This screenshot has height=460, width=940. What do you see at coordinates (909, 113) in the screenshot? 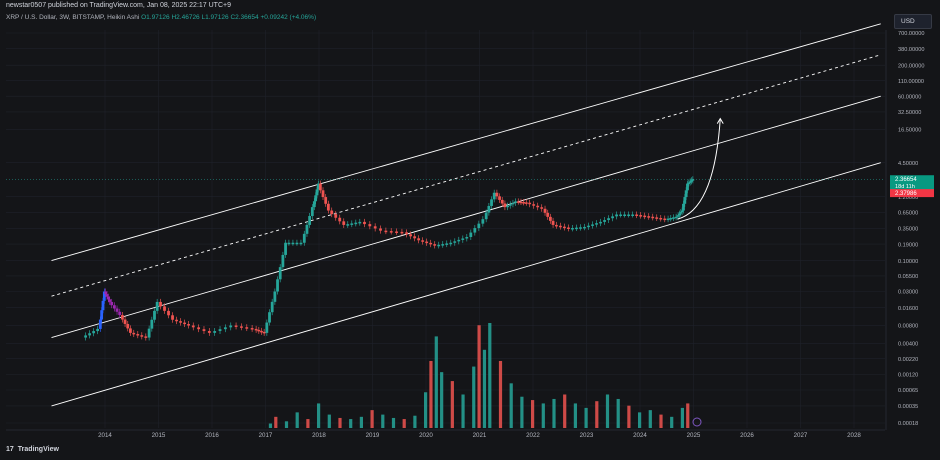
I see `price-tick-label: 32.50000` at bounding box center [909, 113].